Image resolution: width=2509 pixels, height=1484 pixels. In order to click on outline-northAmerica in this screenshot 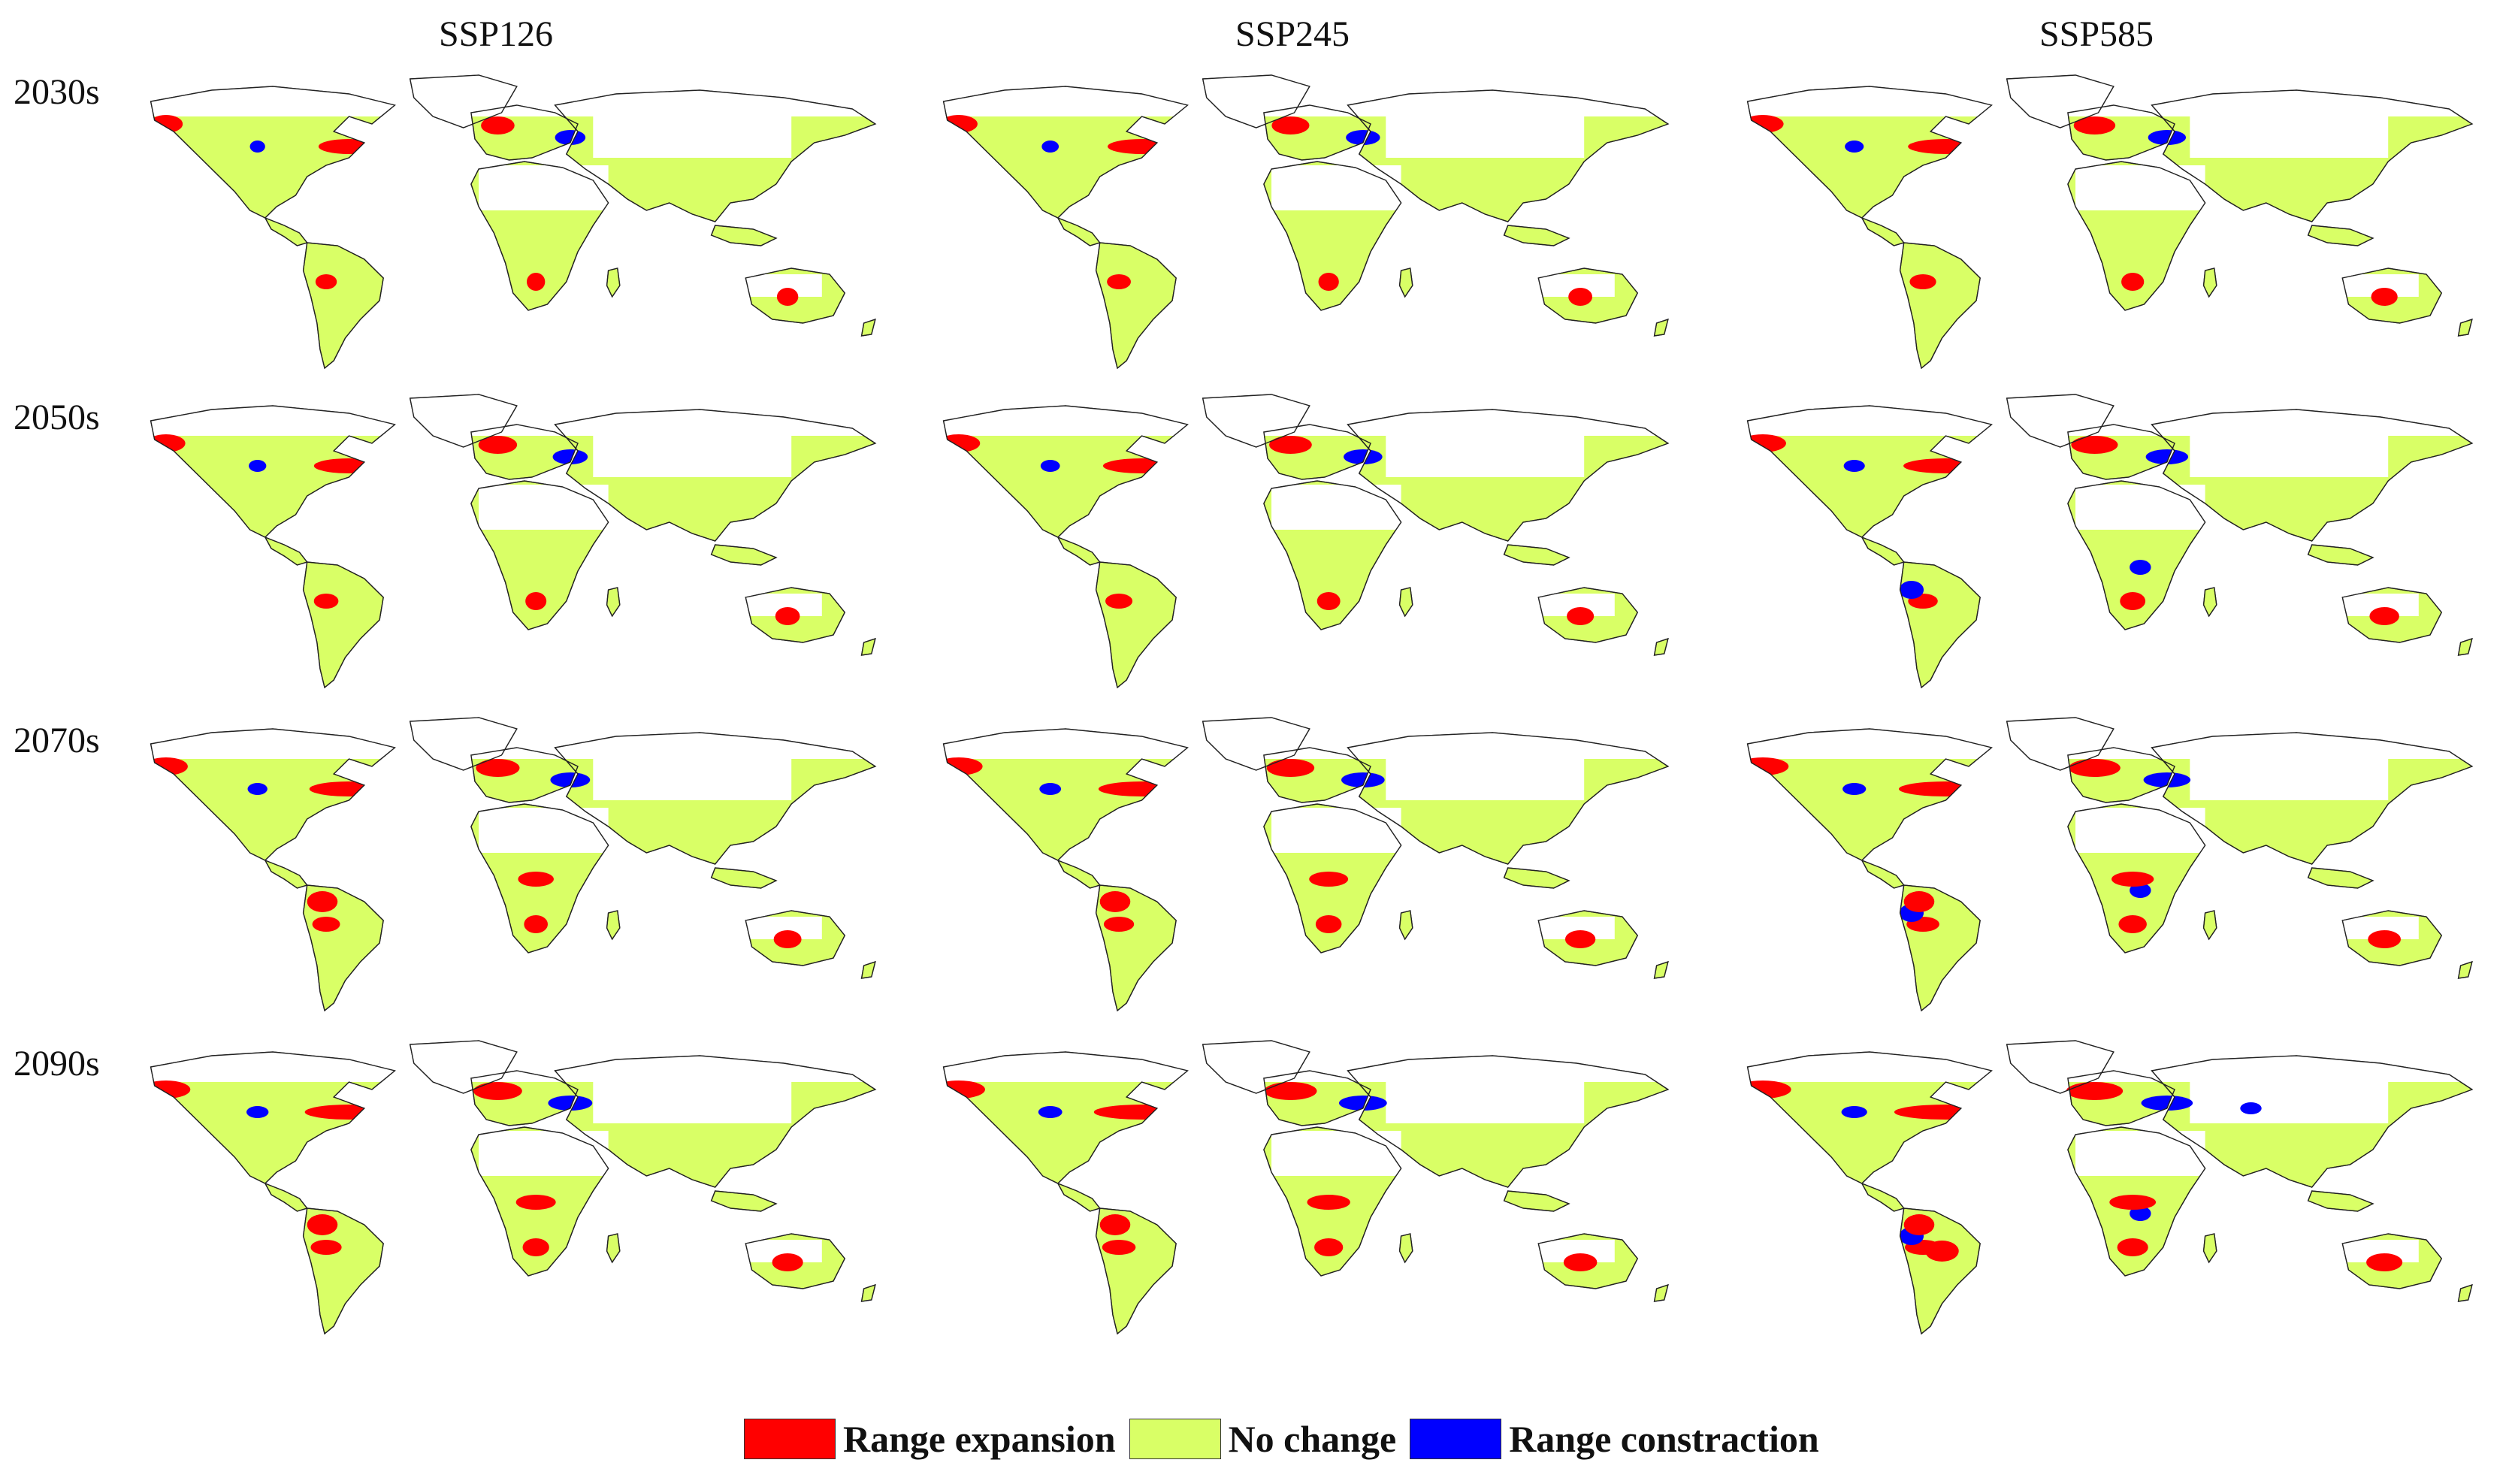, I will do `click(1065, 794)`.